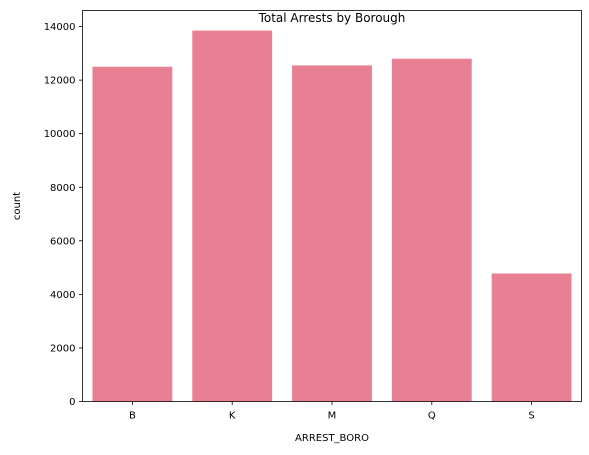 This screenshot has height=455, width=589. What do you see at coordinates (62, 348) in the screenshot?
I see `y-tick-label: 2000` at bounding box center [62, 348].